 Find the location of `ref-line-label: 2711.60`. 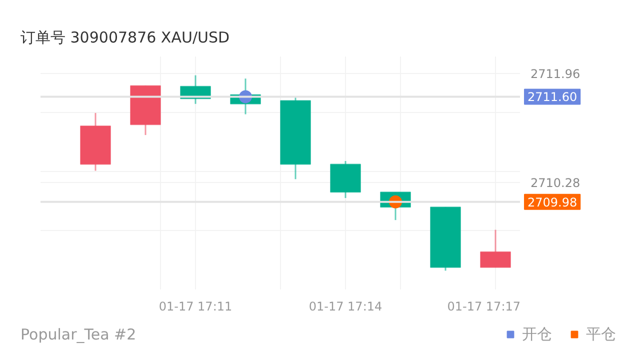

ref-line-label: 2711.60 is located at coordinates (553, 97).